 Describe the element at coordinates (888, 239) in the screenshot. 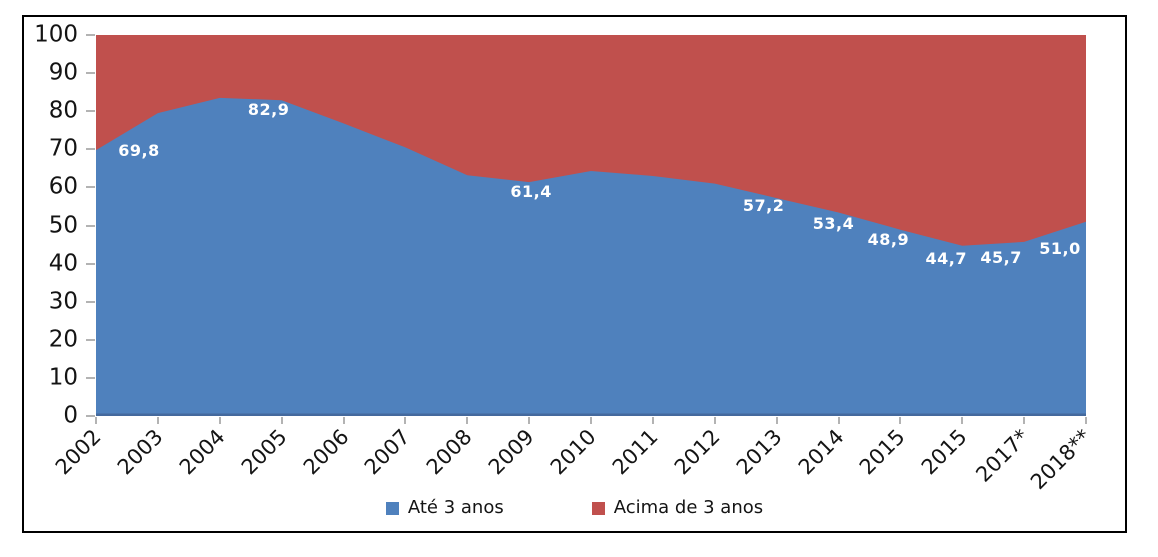

I see `data-label-2015: 48,9` at that location.